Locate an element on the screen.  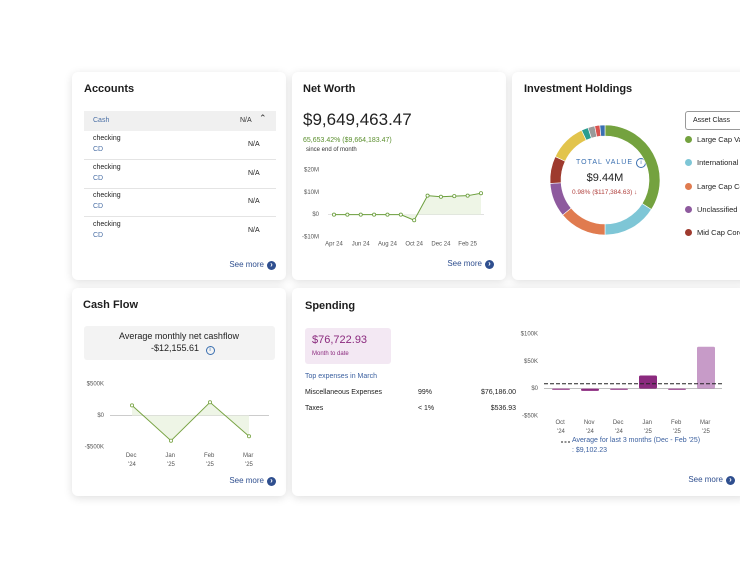
net-worth-change: 65,653.42% ($9,664,183.47) is located at coordinates (347, 140).